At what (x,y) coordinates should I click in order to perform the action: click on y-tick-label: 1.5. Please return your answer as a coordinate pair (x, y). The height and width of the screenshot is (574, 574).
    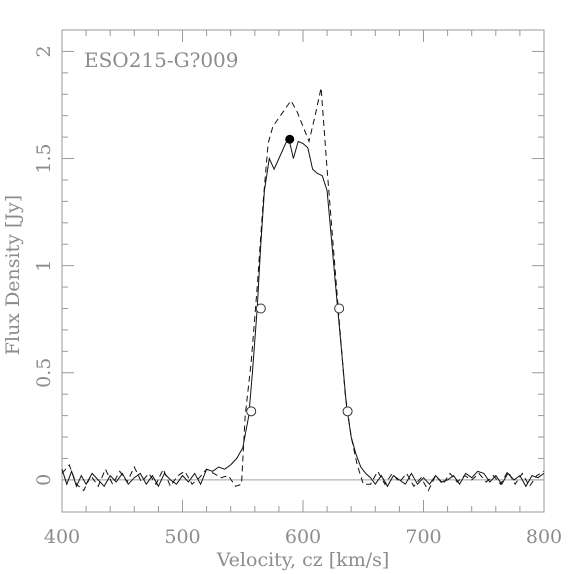
    Looking at the image, I should click on (44, 158).